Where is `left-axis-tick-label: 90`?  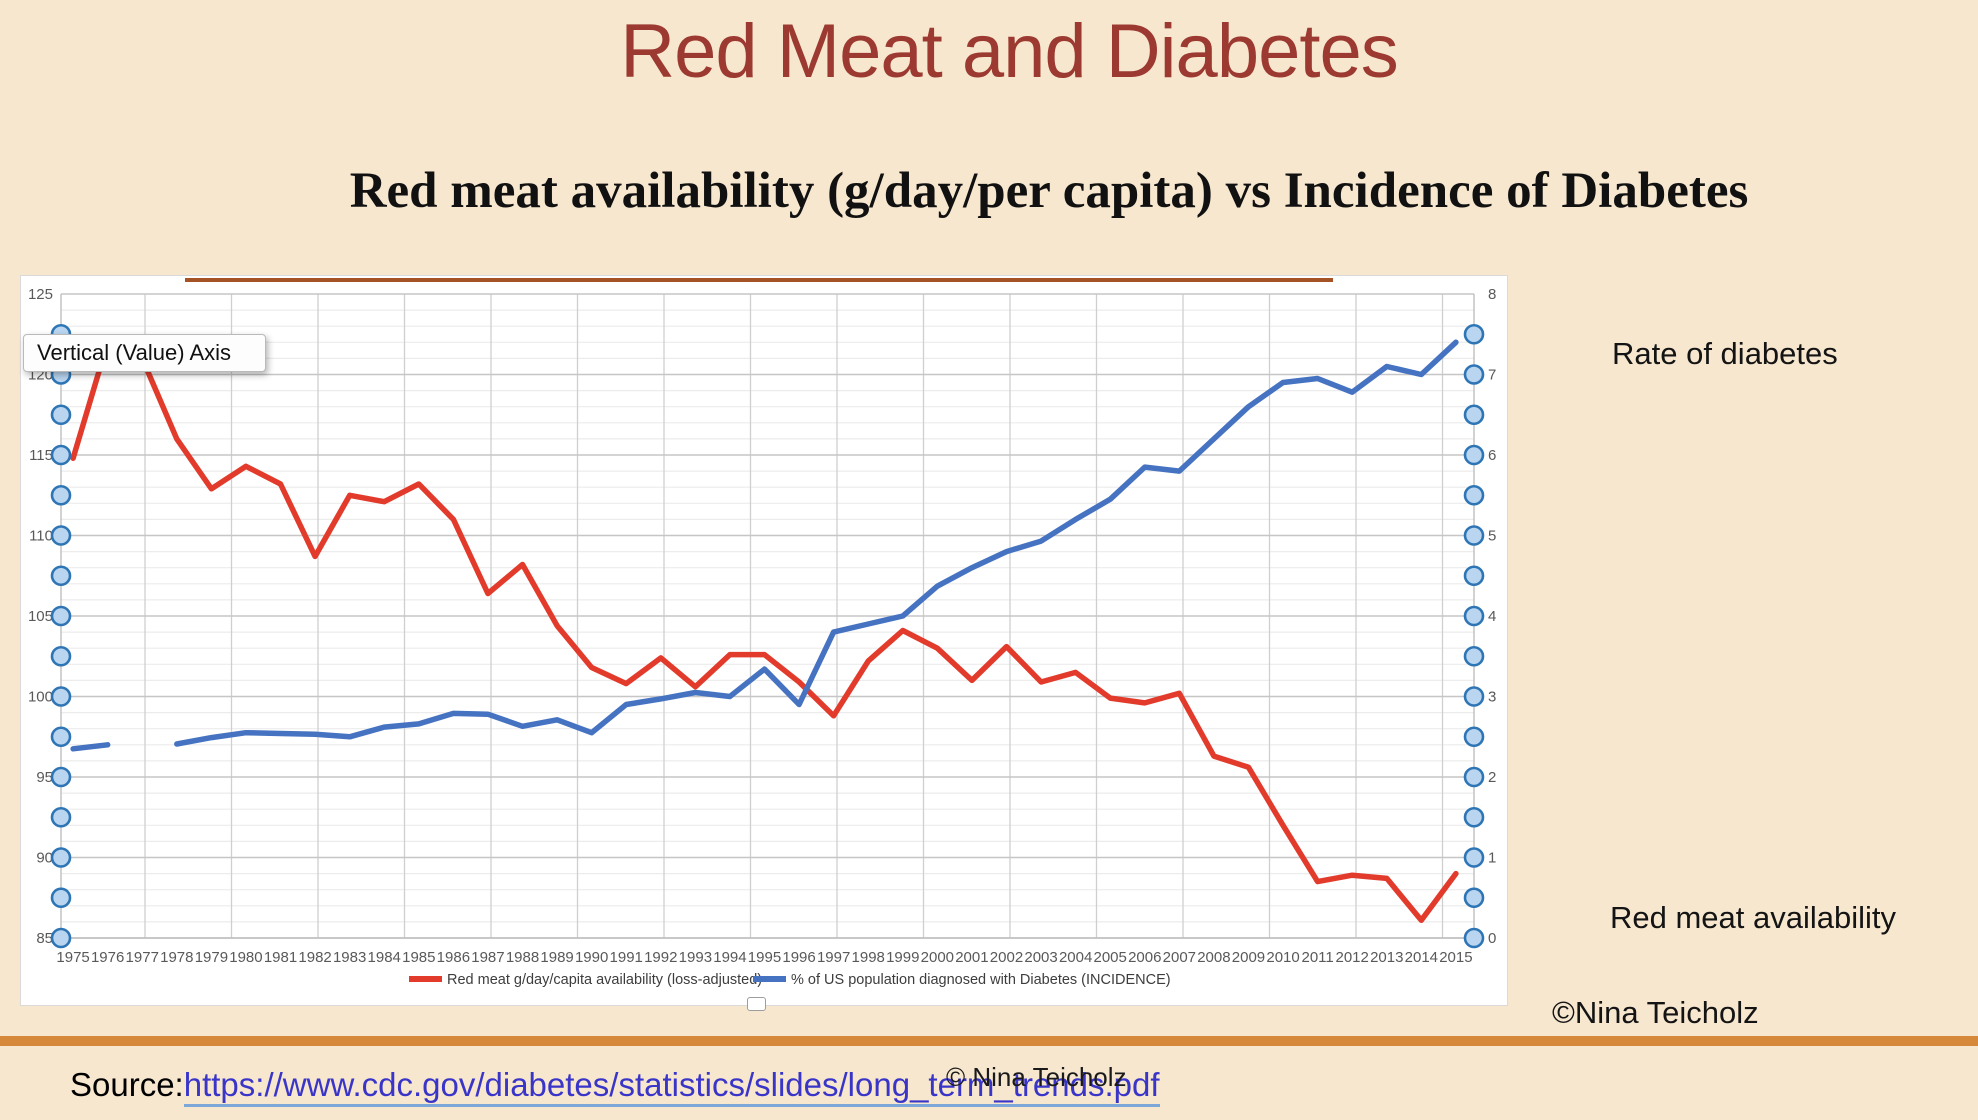 left-axis-tick-label: 90 is located at coordinates (44, 858).